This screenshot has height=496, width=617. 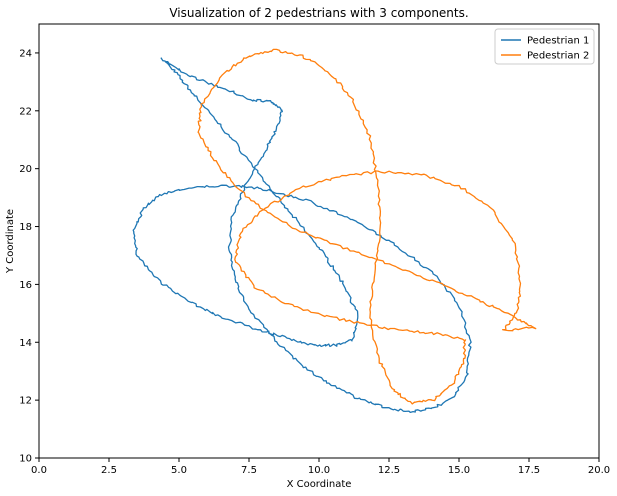 I want to click on x-tick-label: 20.0, so click(x=599, y=470).